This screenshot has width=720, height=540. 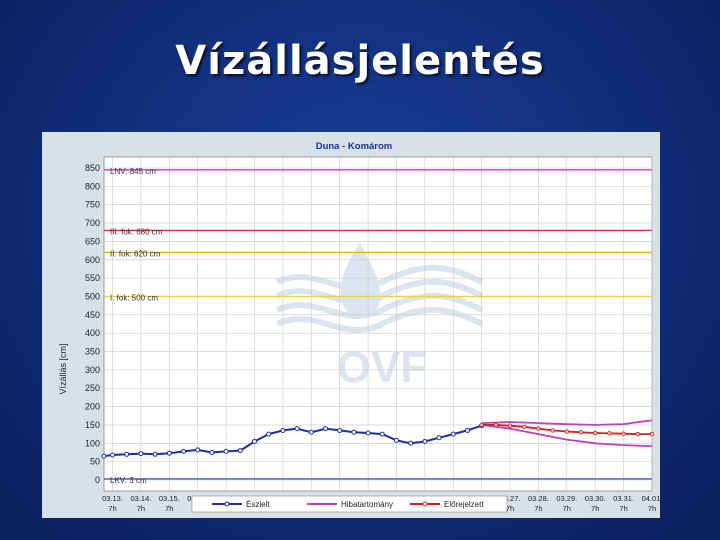 What do you see at coordinates (623, 498) in the screenshot?
I see `x-tick-label: 03.31.` at bounding box center [623, 498].